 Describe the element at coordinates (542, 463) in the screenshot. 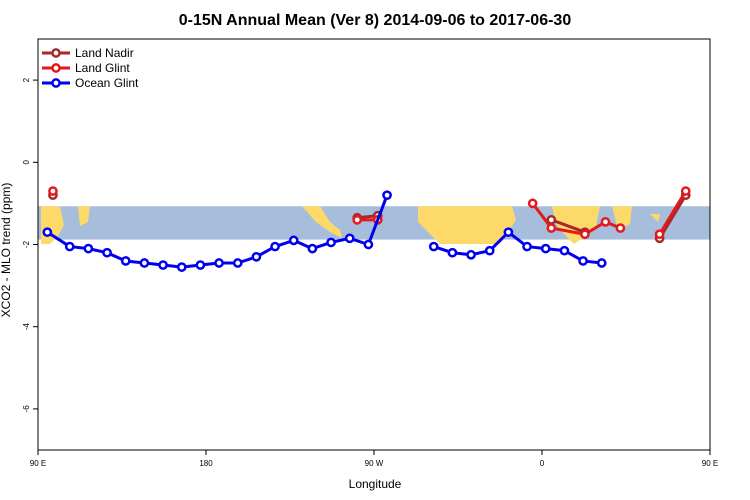

I see `x-tick-label: 0` at that location.